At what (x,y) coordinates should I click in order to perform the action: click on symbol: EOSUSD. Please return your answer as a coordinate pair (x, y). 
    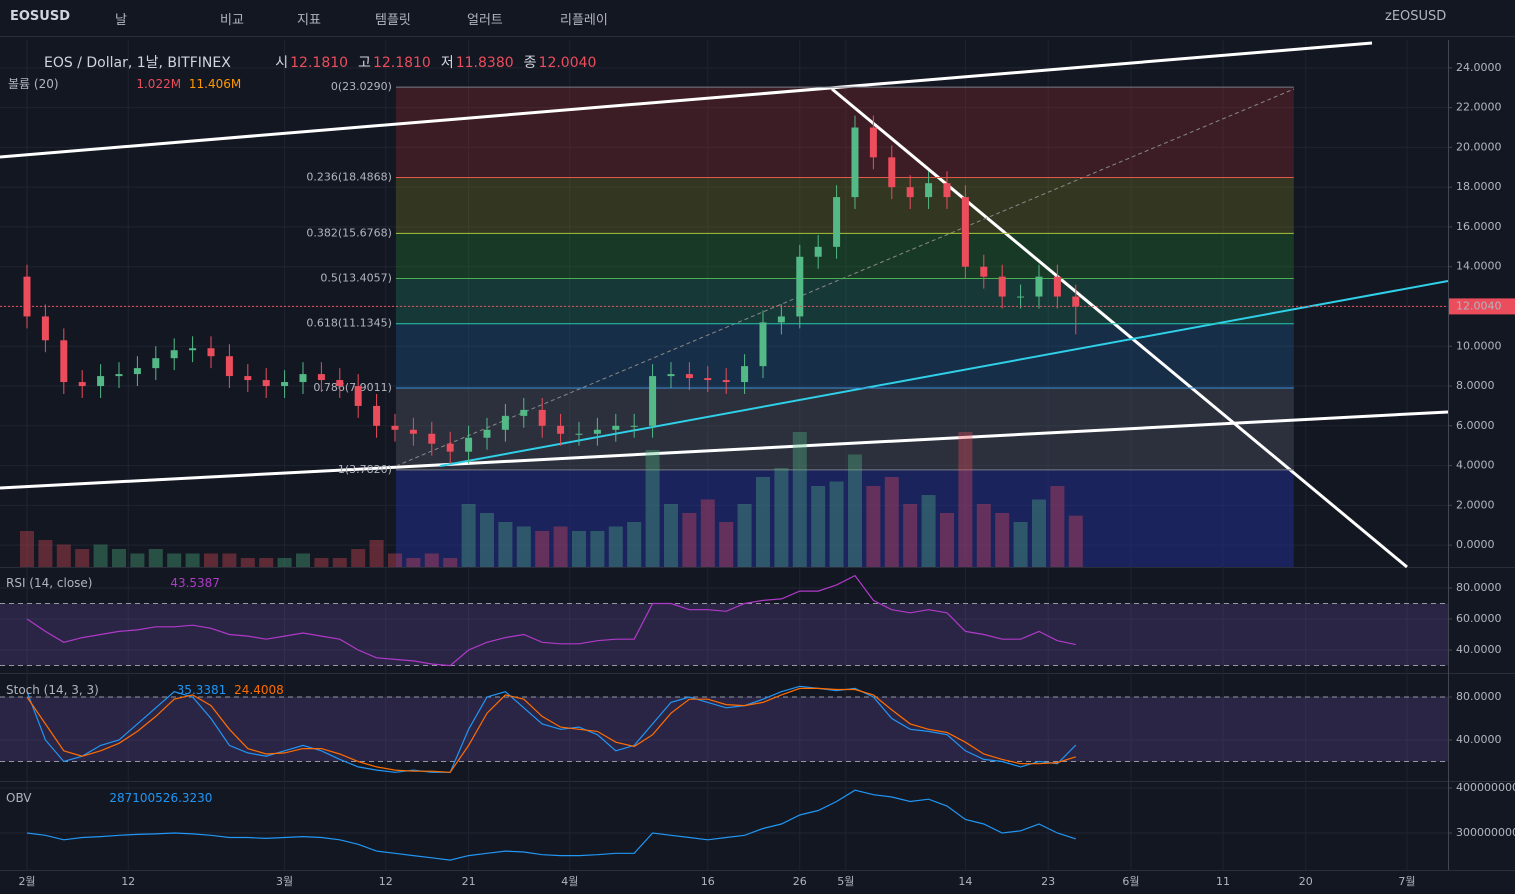
    Looking at the image, I should click on (40, 16).